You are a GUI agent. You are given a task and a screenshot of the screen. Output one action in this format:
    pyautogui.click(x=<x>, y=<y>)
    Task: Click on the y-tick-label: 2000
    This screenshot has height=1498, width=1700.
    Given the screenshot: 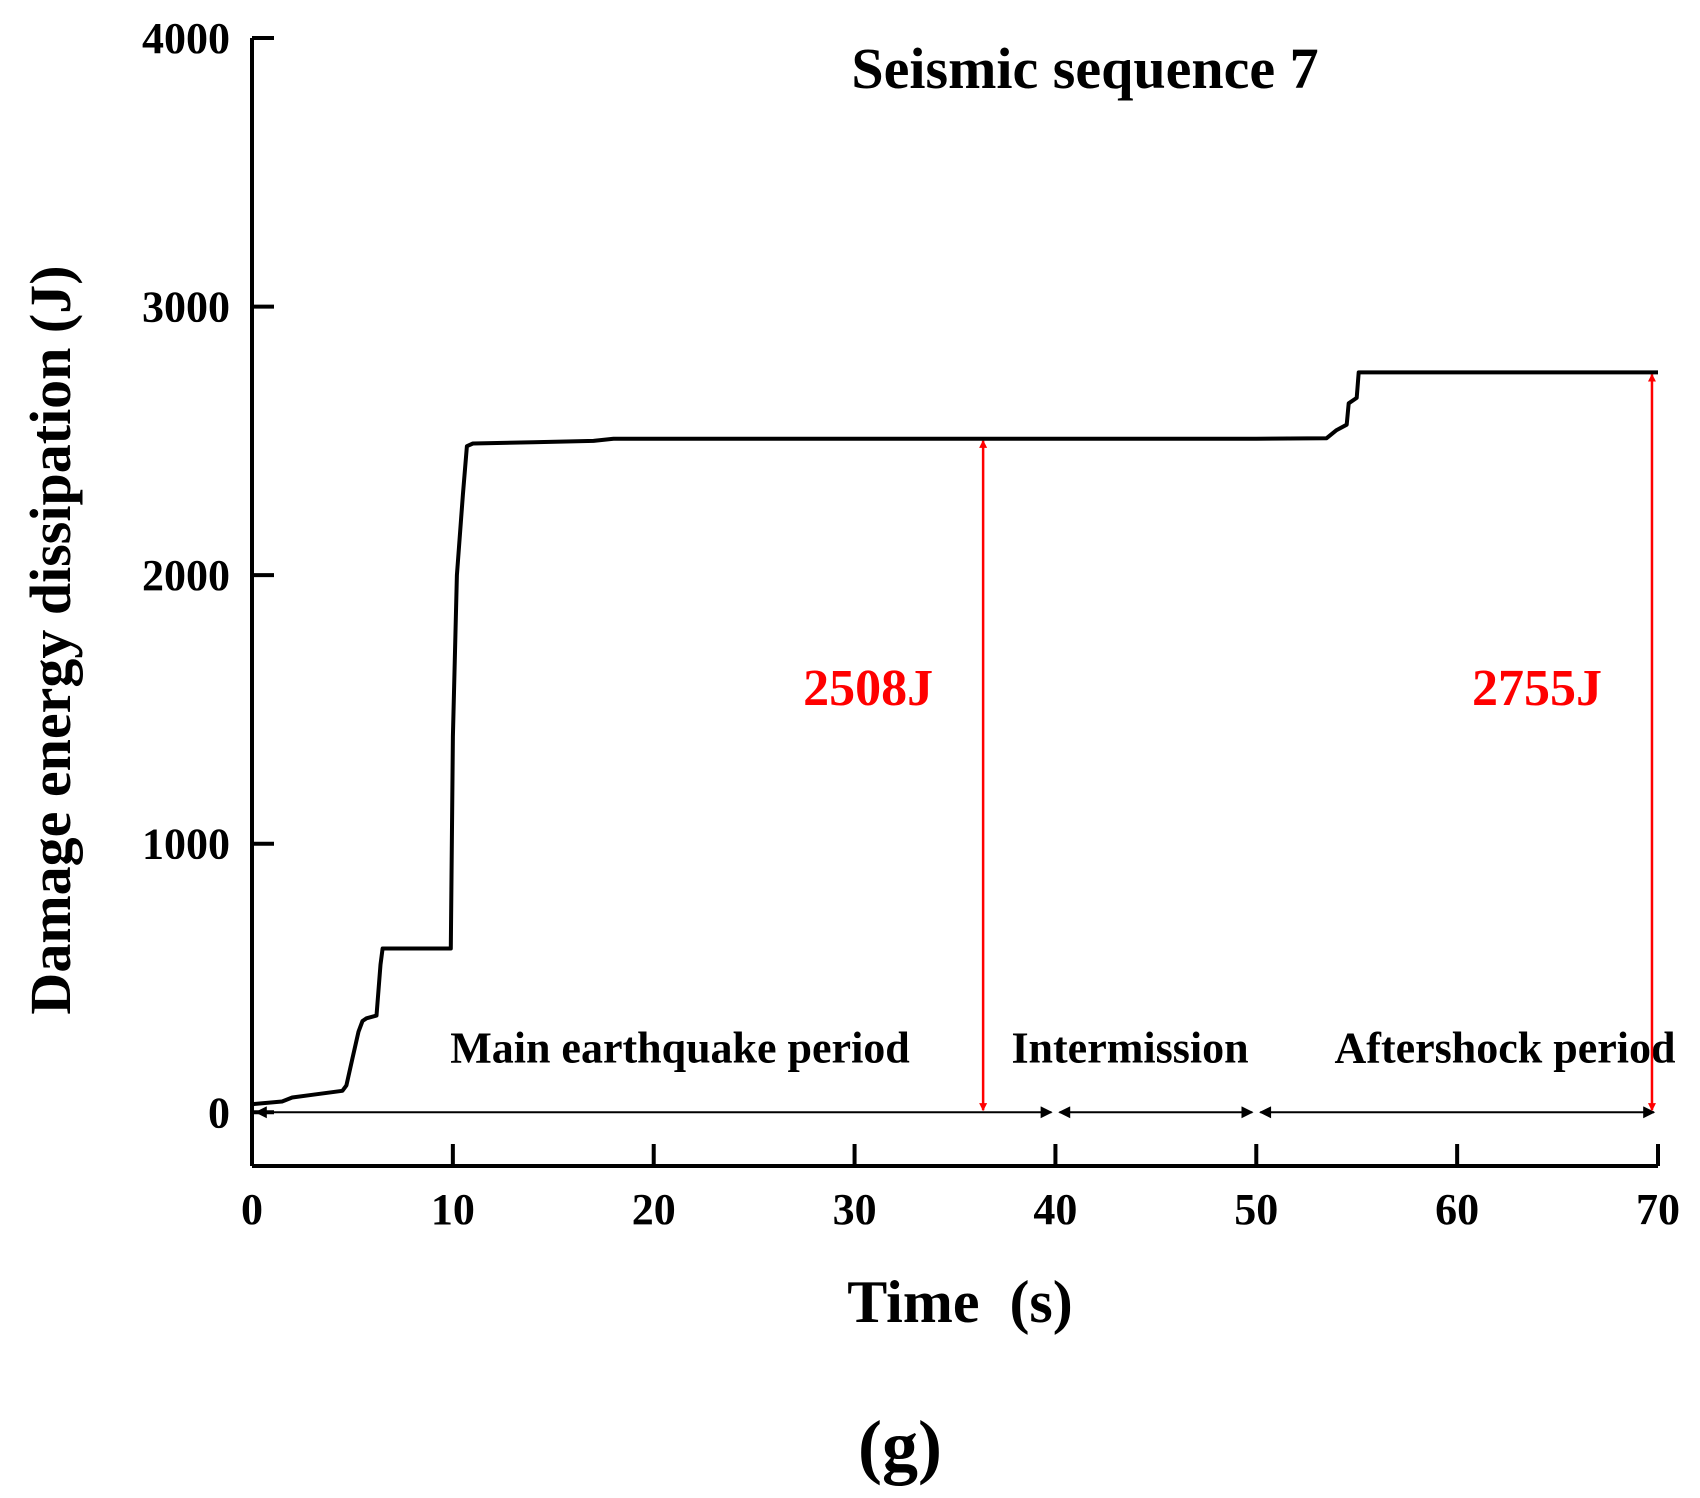 What is the action you would take?
    pyautogui.click(x=186, y=575)
    